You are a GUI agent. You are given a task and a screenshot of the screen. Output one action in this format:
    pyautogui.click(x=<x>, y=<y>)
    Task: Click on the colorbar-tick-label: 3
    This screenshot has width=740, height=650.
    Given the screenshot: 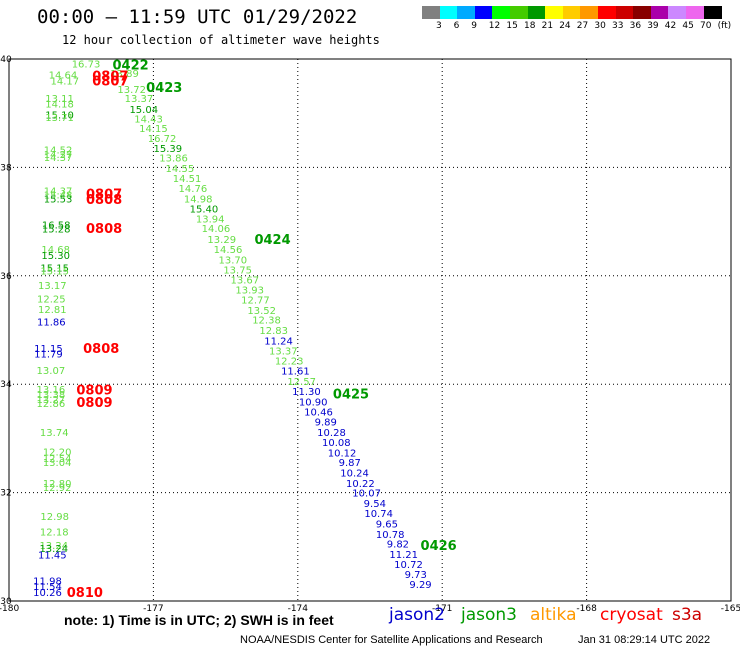 What is the action you would take?
    pyautogui.click(x=439, y=26)
    